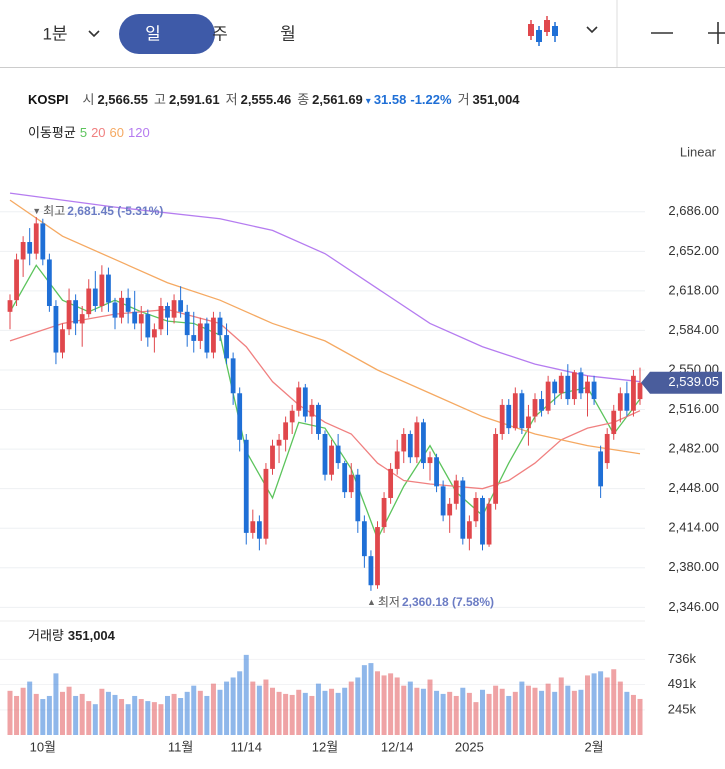 Image resolution: width=725 pixels, height=769 pixels. Describe the element at coordinates (52, 132) in the screenshot. I see `ma-label: 이동평균` at that location.